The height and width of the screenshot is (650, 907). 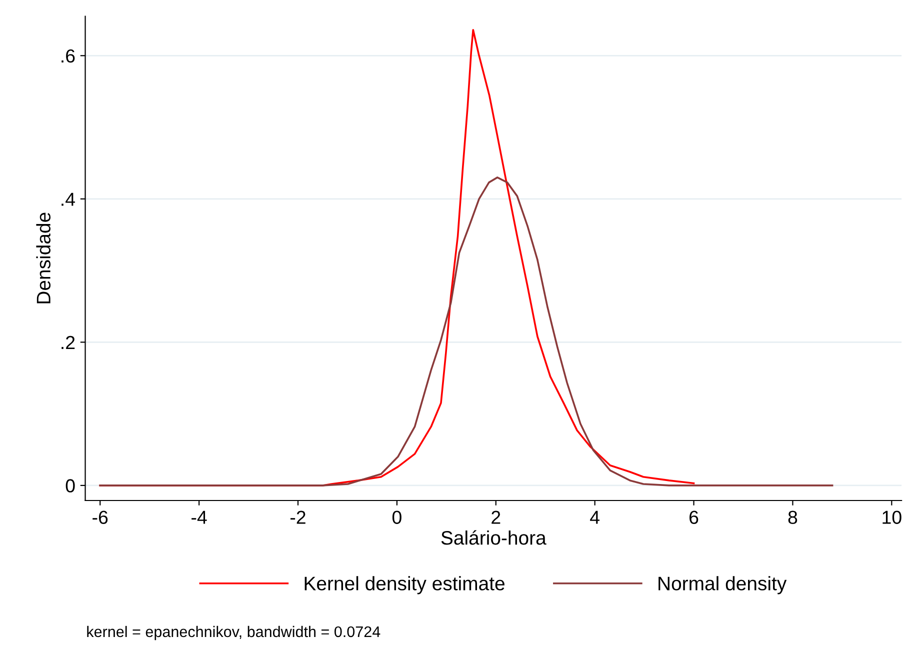 What do you see at coordinates (397, 517) in the screenshot?
I see `x-tick-label: 0` at bounding box center [397, 517].